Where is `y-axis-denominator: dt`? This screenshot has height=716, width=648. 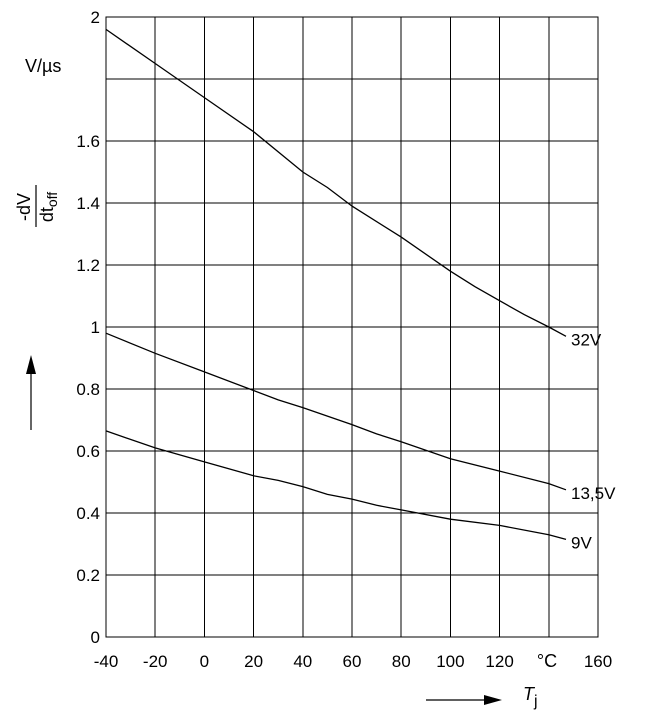
y-axis-denominator: dt is located at coordinates (47, 214).